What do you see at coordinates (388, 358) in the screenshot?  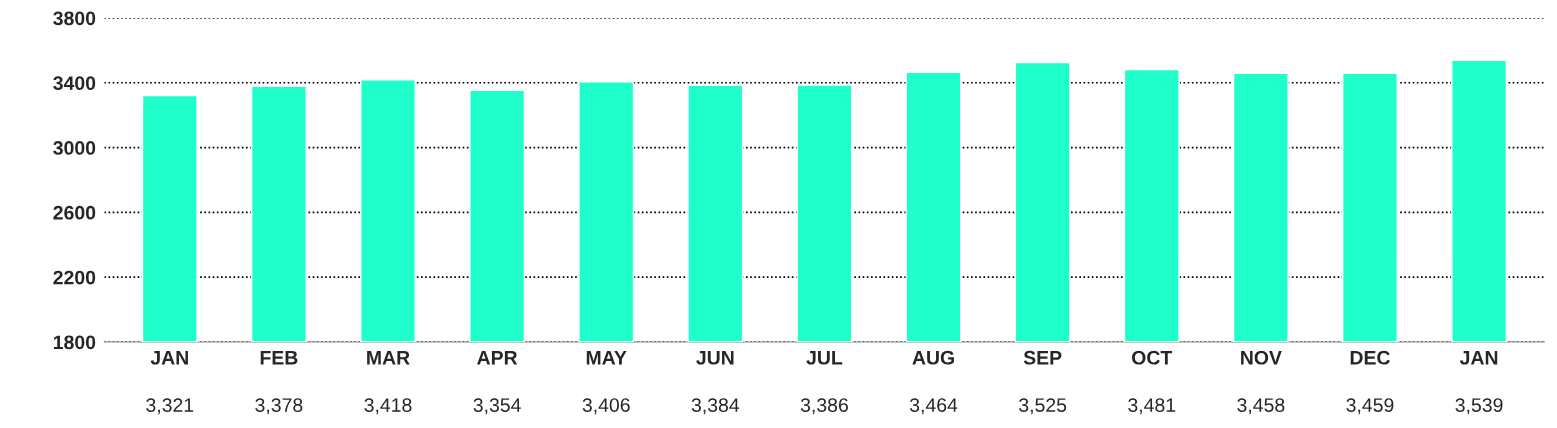 I see `x-tick-label: MAR` at bounding box center [388, 358].